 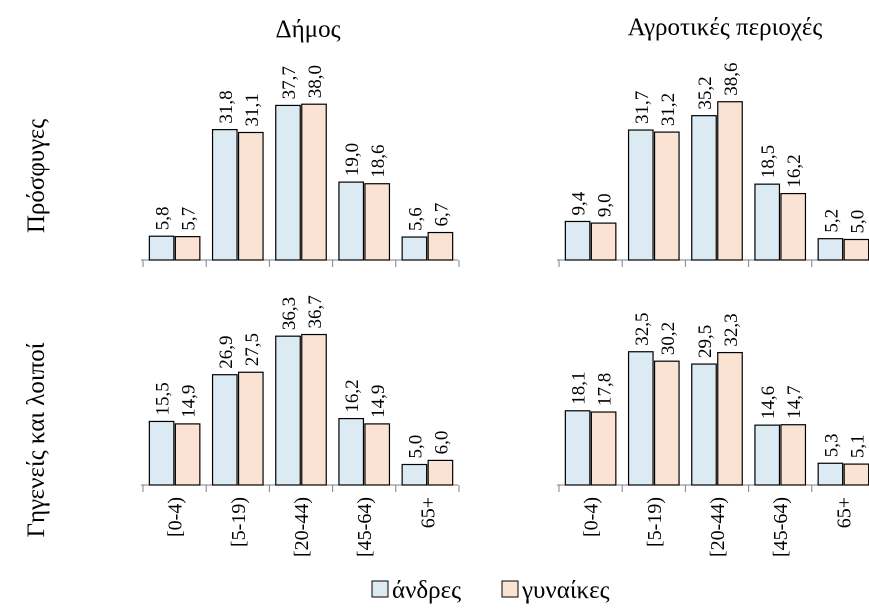 What do you see at coordinates (415, 219) in the screenshot?
I see `data-label-male: 5,6` at bounding box center [415, 219].